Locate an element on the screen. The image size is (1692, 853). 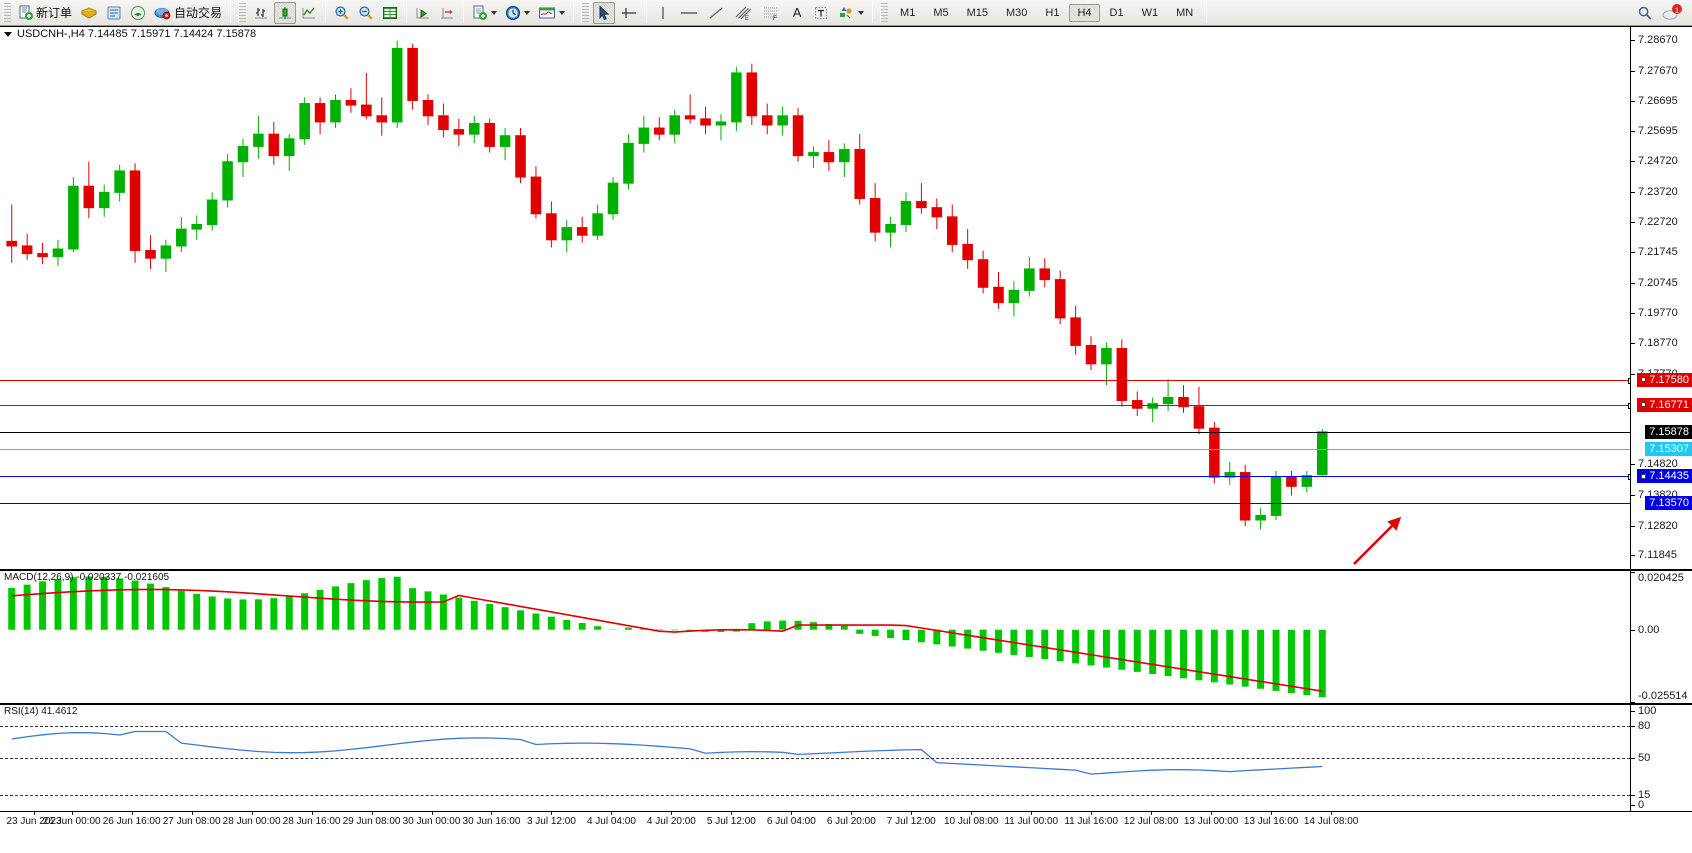
equidistant-channel-button: E is located at coordinates (743, 13).